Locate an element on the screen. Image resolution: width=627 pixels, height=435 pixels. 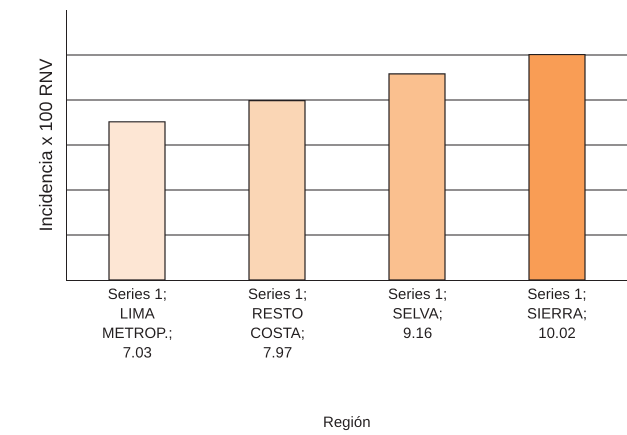
data-label: Series 1; SELVA; 9.16 is located at coordinates (418, 314).